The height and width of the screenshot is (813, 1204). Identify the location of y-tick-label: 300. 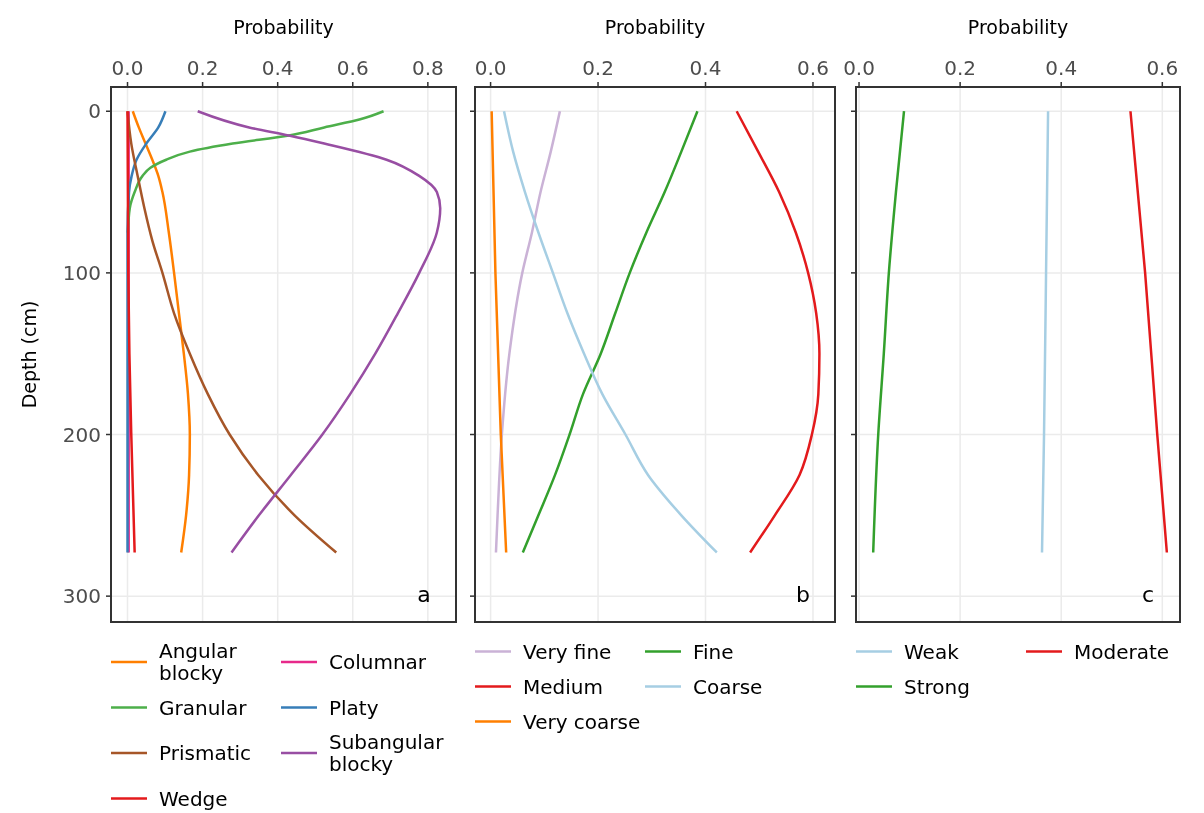
(81, 596).